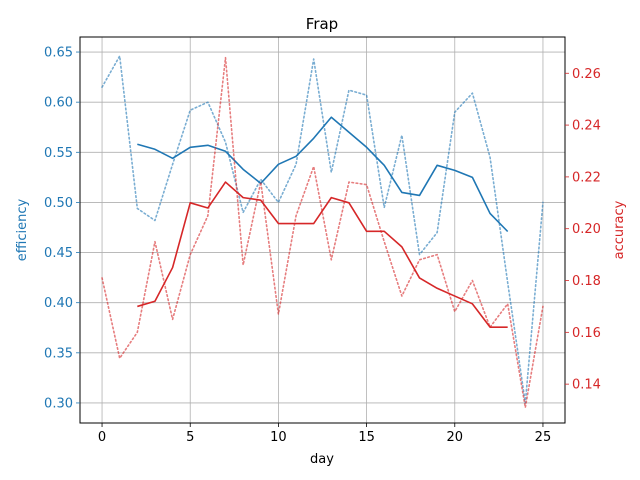 The height and width of the screenshot is (480, 640). I want to click on y-left-tick-label: 0.30, so click(58, 403).